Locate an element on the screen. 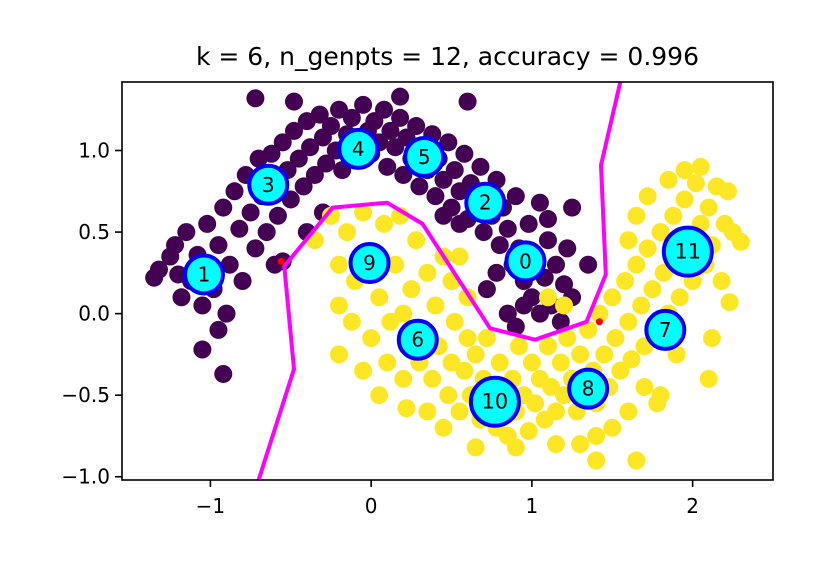 This screenshot has width=830, height=571. y-tick-label: −1.0 is located at coordinates (85, 477).